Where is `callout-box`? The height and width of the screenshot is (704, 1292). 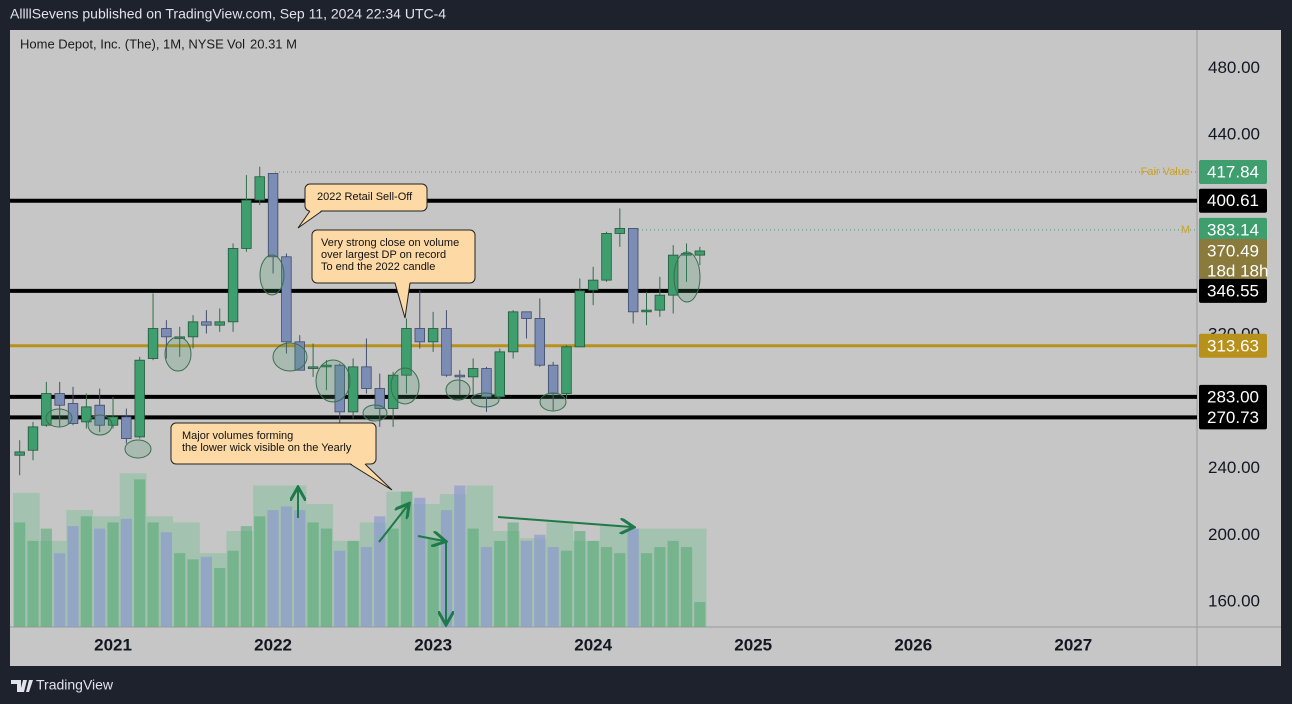
callout-box is located at coordinates (393, 256).